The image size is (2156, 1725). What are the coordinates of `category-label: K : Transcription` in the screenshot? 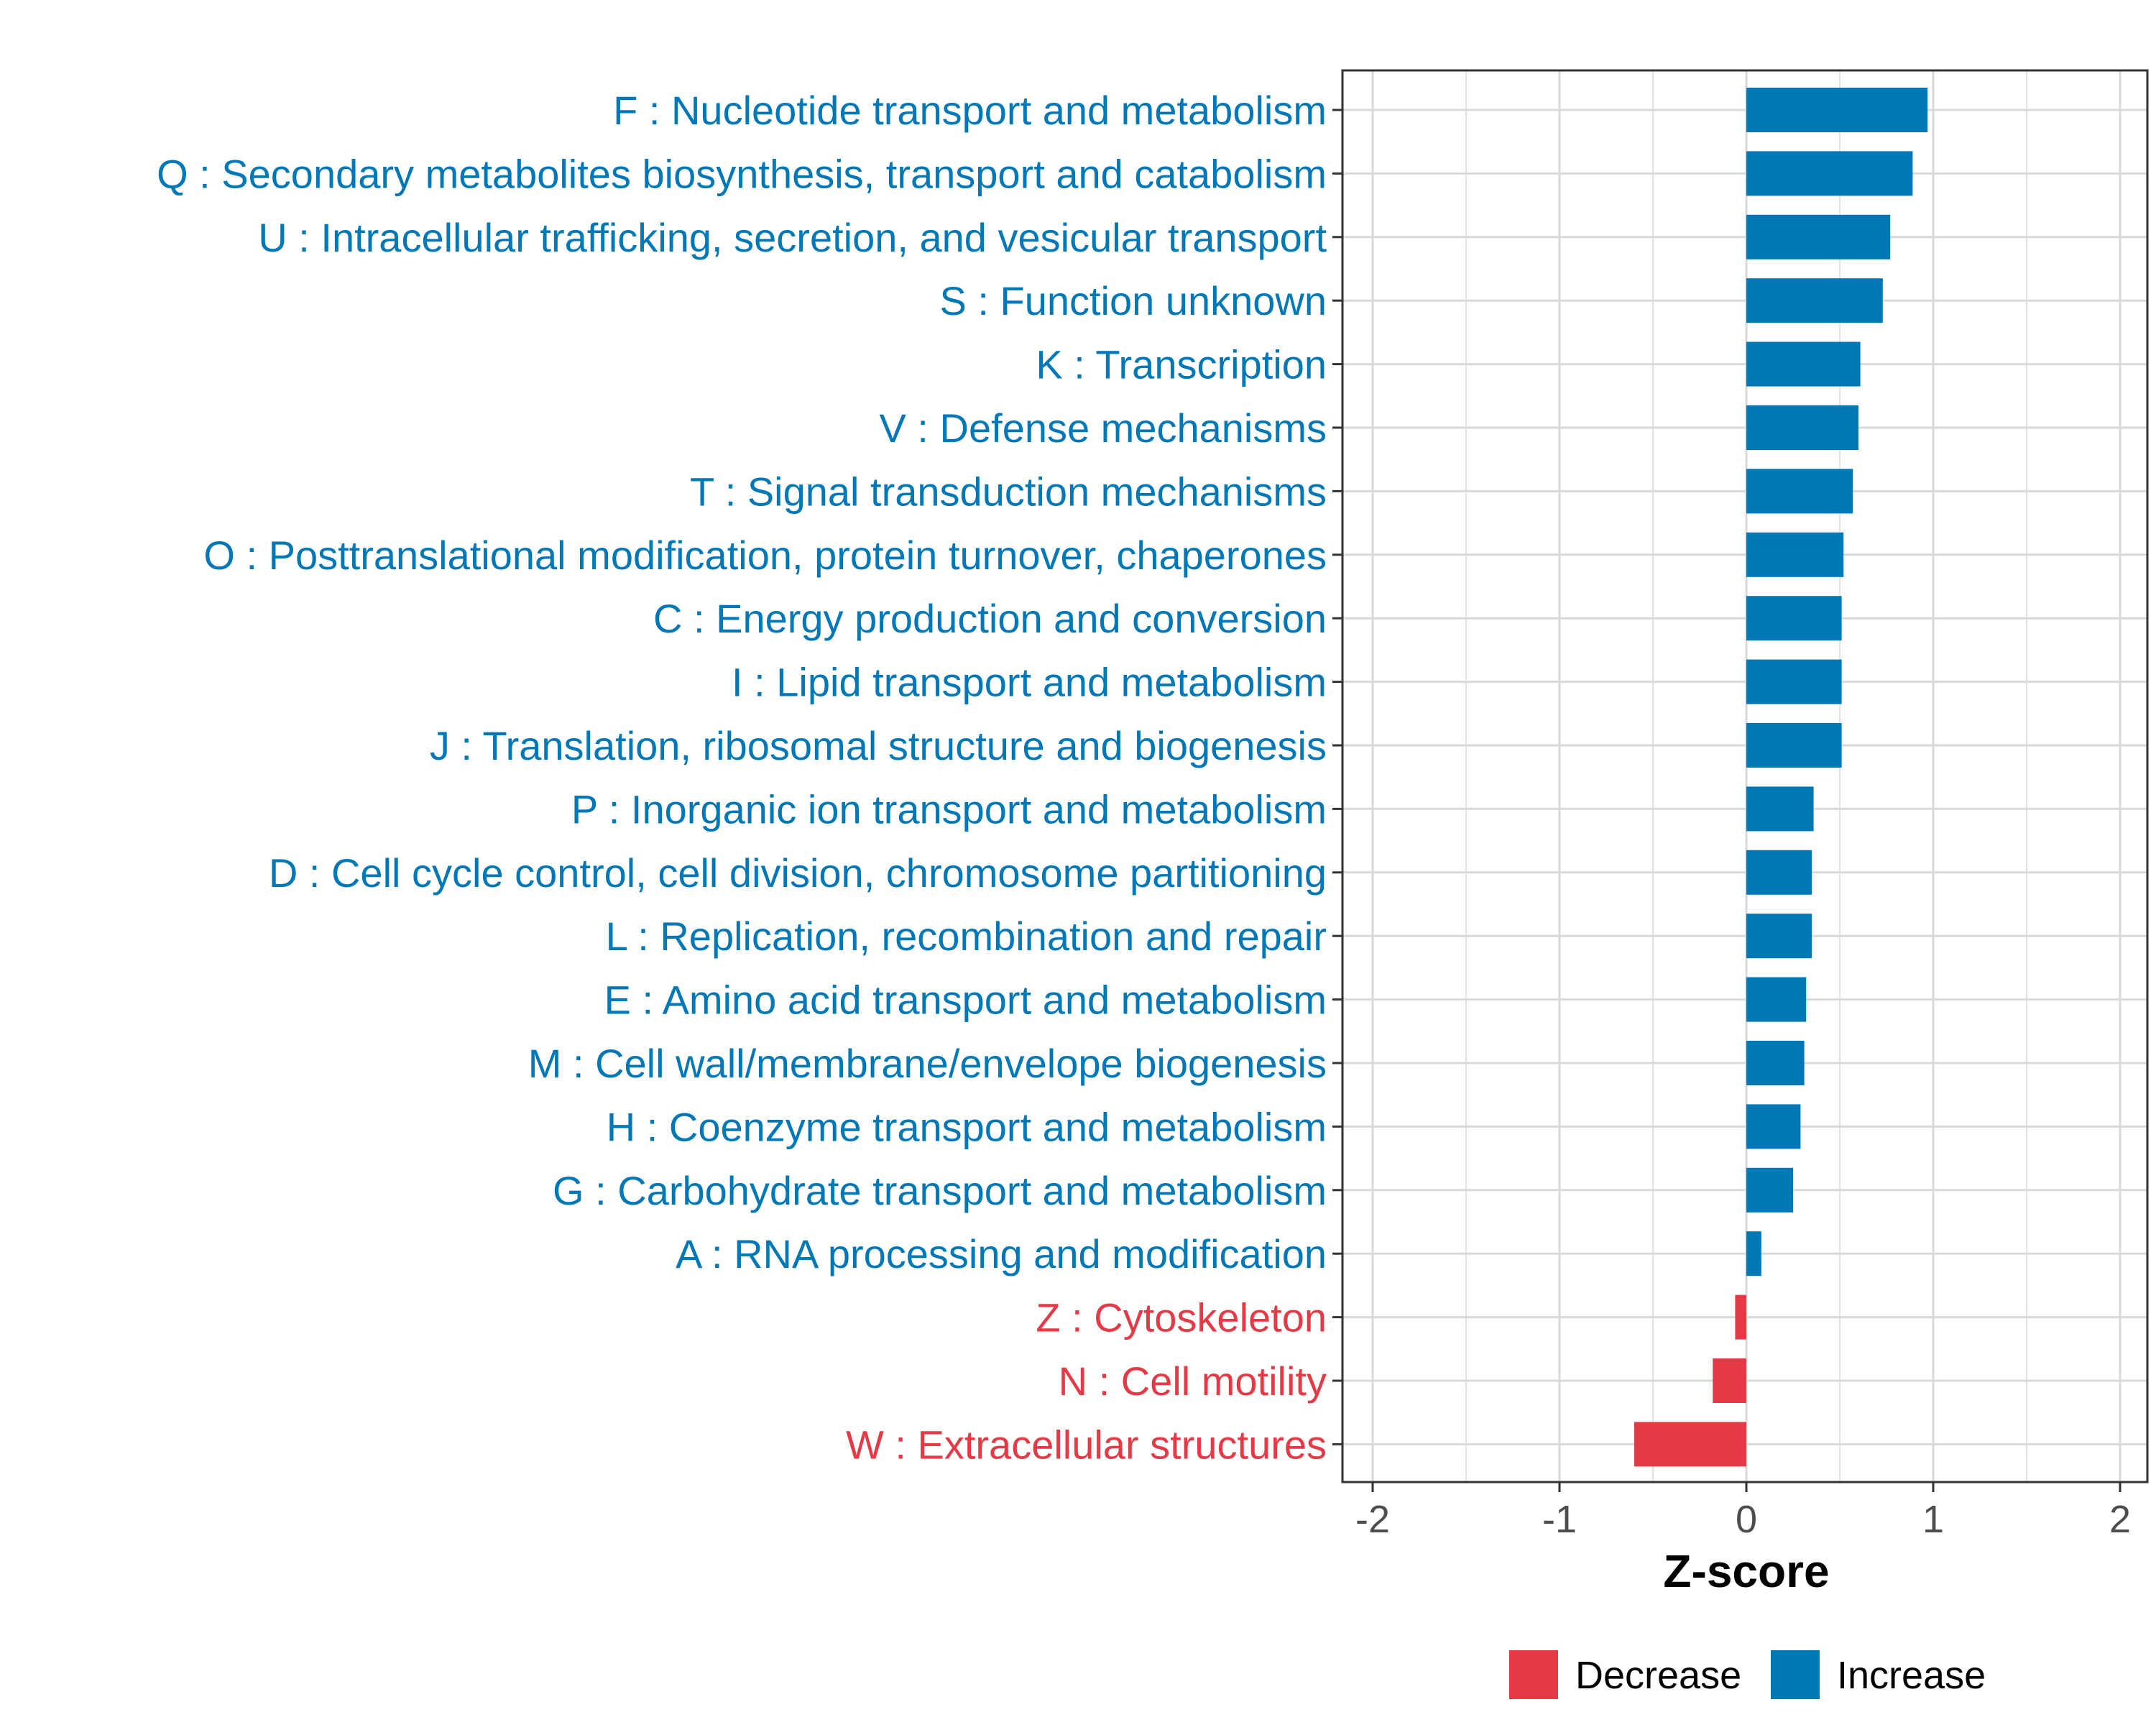 It's located at (1181, 364).